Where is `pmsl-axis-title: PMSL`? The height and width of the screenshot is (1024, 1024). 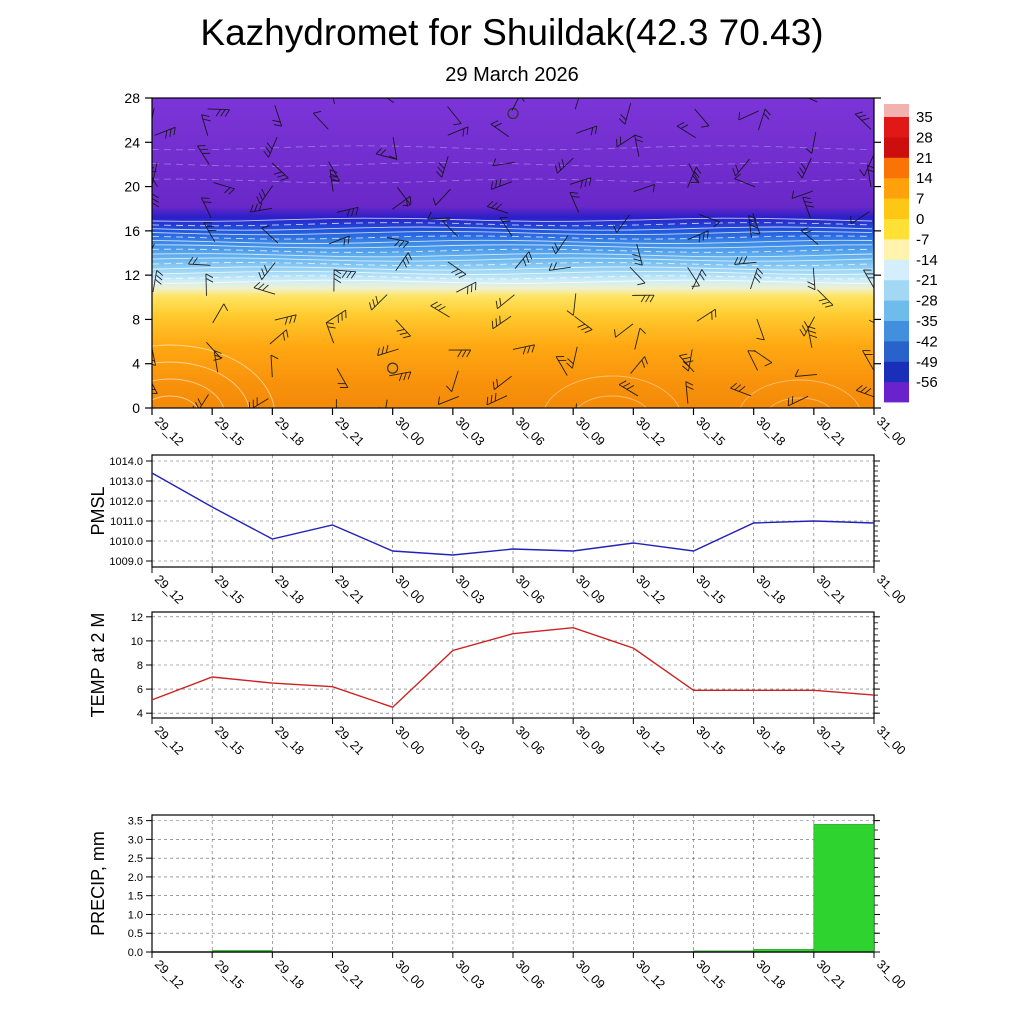
pmsl-axis-title: PMSL is located at coordinates (98, 510).